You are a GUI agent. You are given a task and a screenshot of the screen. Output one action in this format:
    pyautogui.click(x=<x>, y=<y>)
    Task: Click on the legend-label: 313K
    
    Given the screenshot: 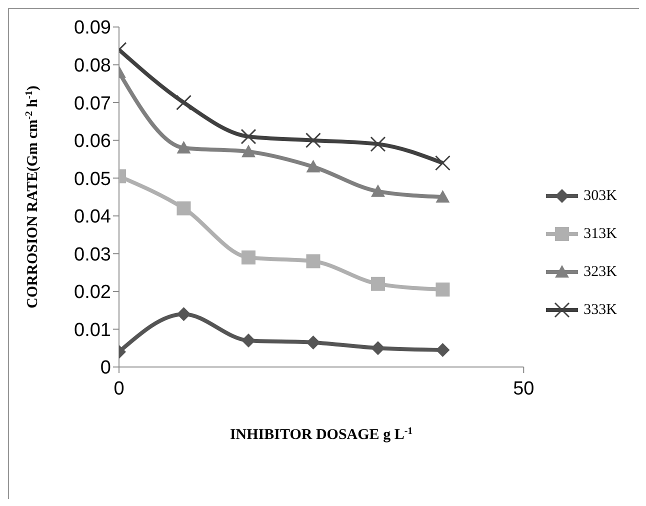 What is the action you would take?
    pyautogui.click(x=600, y=234)
    